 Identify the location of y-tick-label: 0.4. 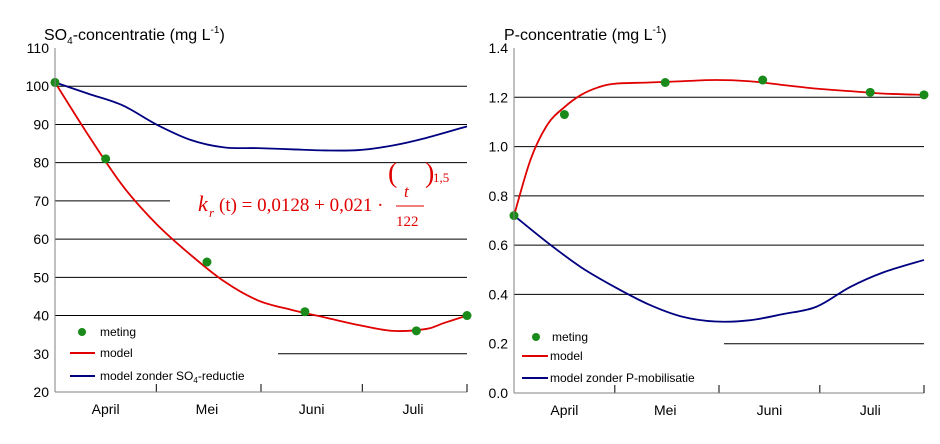
(499, 294).